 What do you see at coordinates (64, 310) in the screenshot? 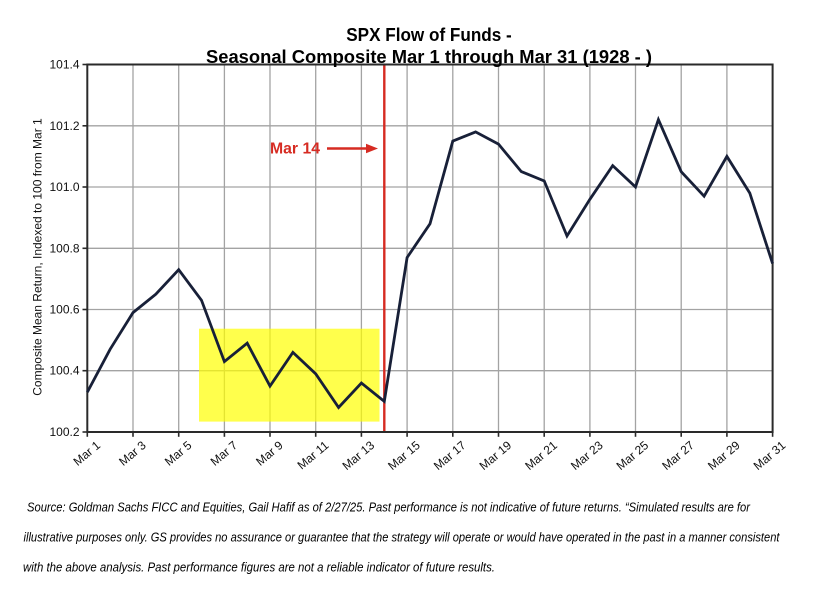
I see `svg-text: 100.6` at bounding box center [64, 310].